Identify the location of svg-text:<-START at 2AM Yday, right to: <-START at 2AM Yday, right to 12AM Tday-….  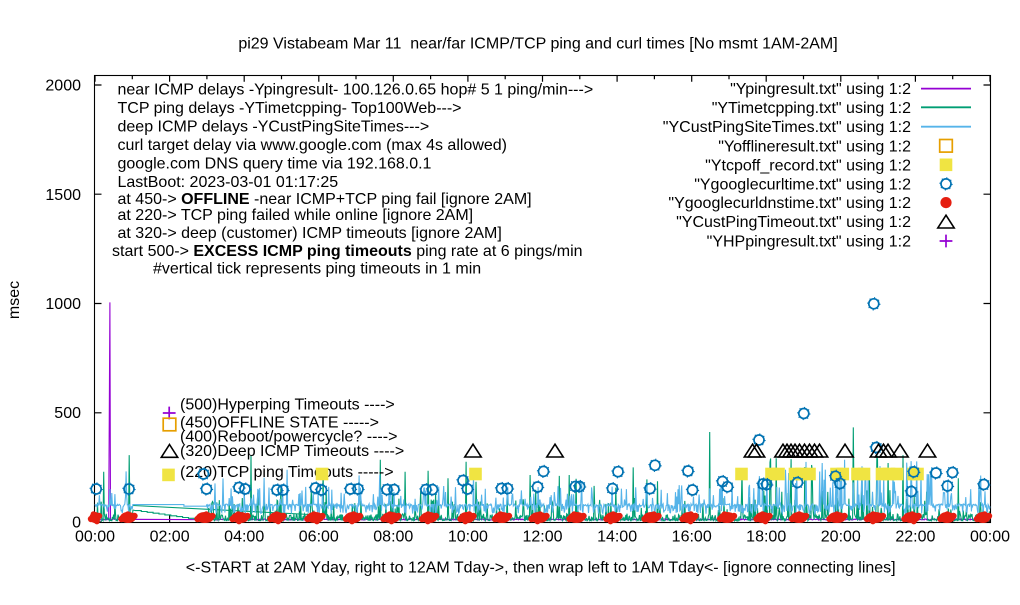
(541, 568).